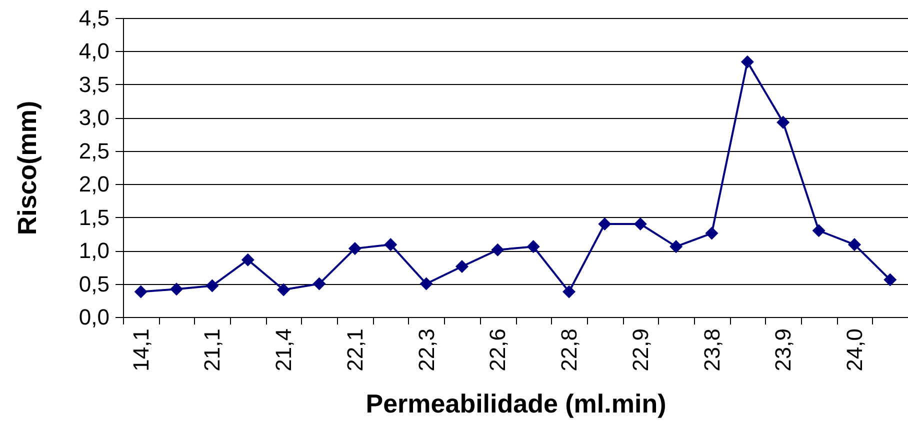  What do you see at coordinates (94, 51) in the screenshot?
I see `y-tick-label: 4,0` at bounding box center [94, 51].